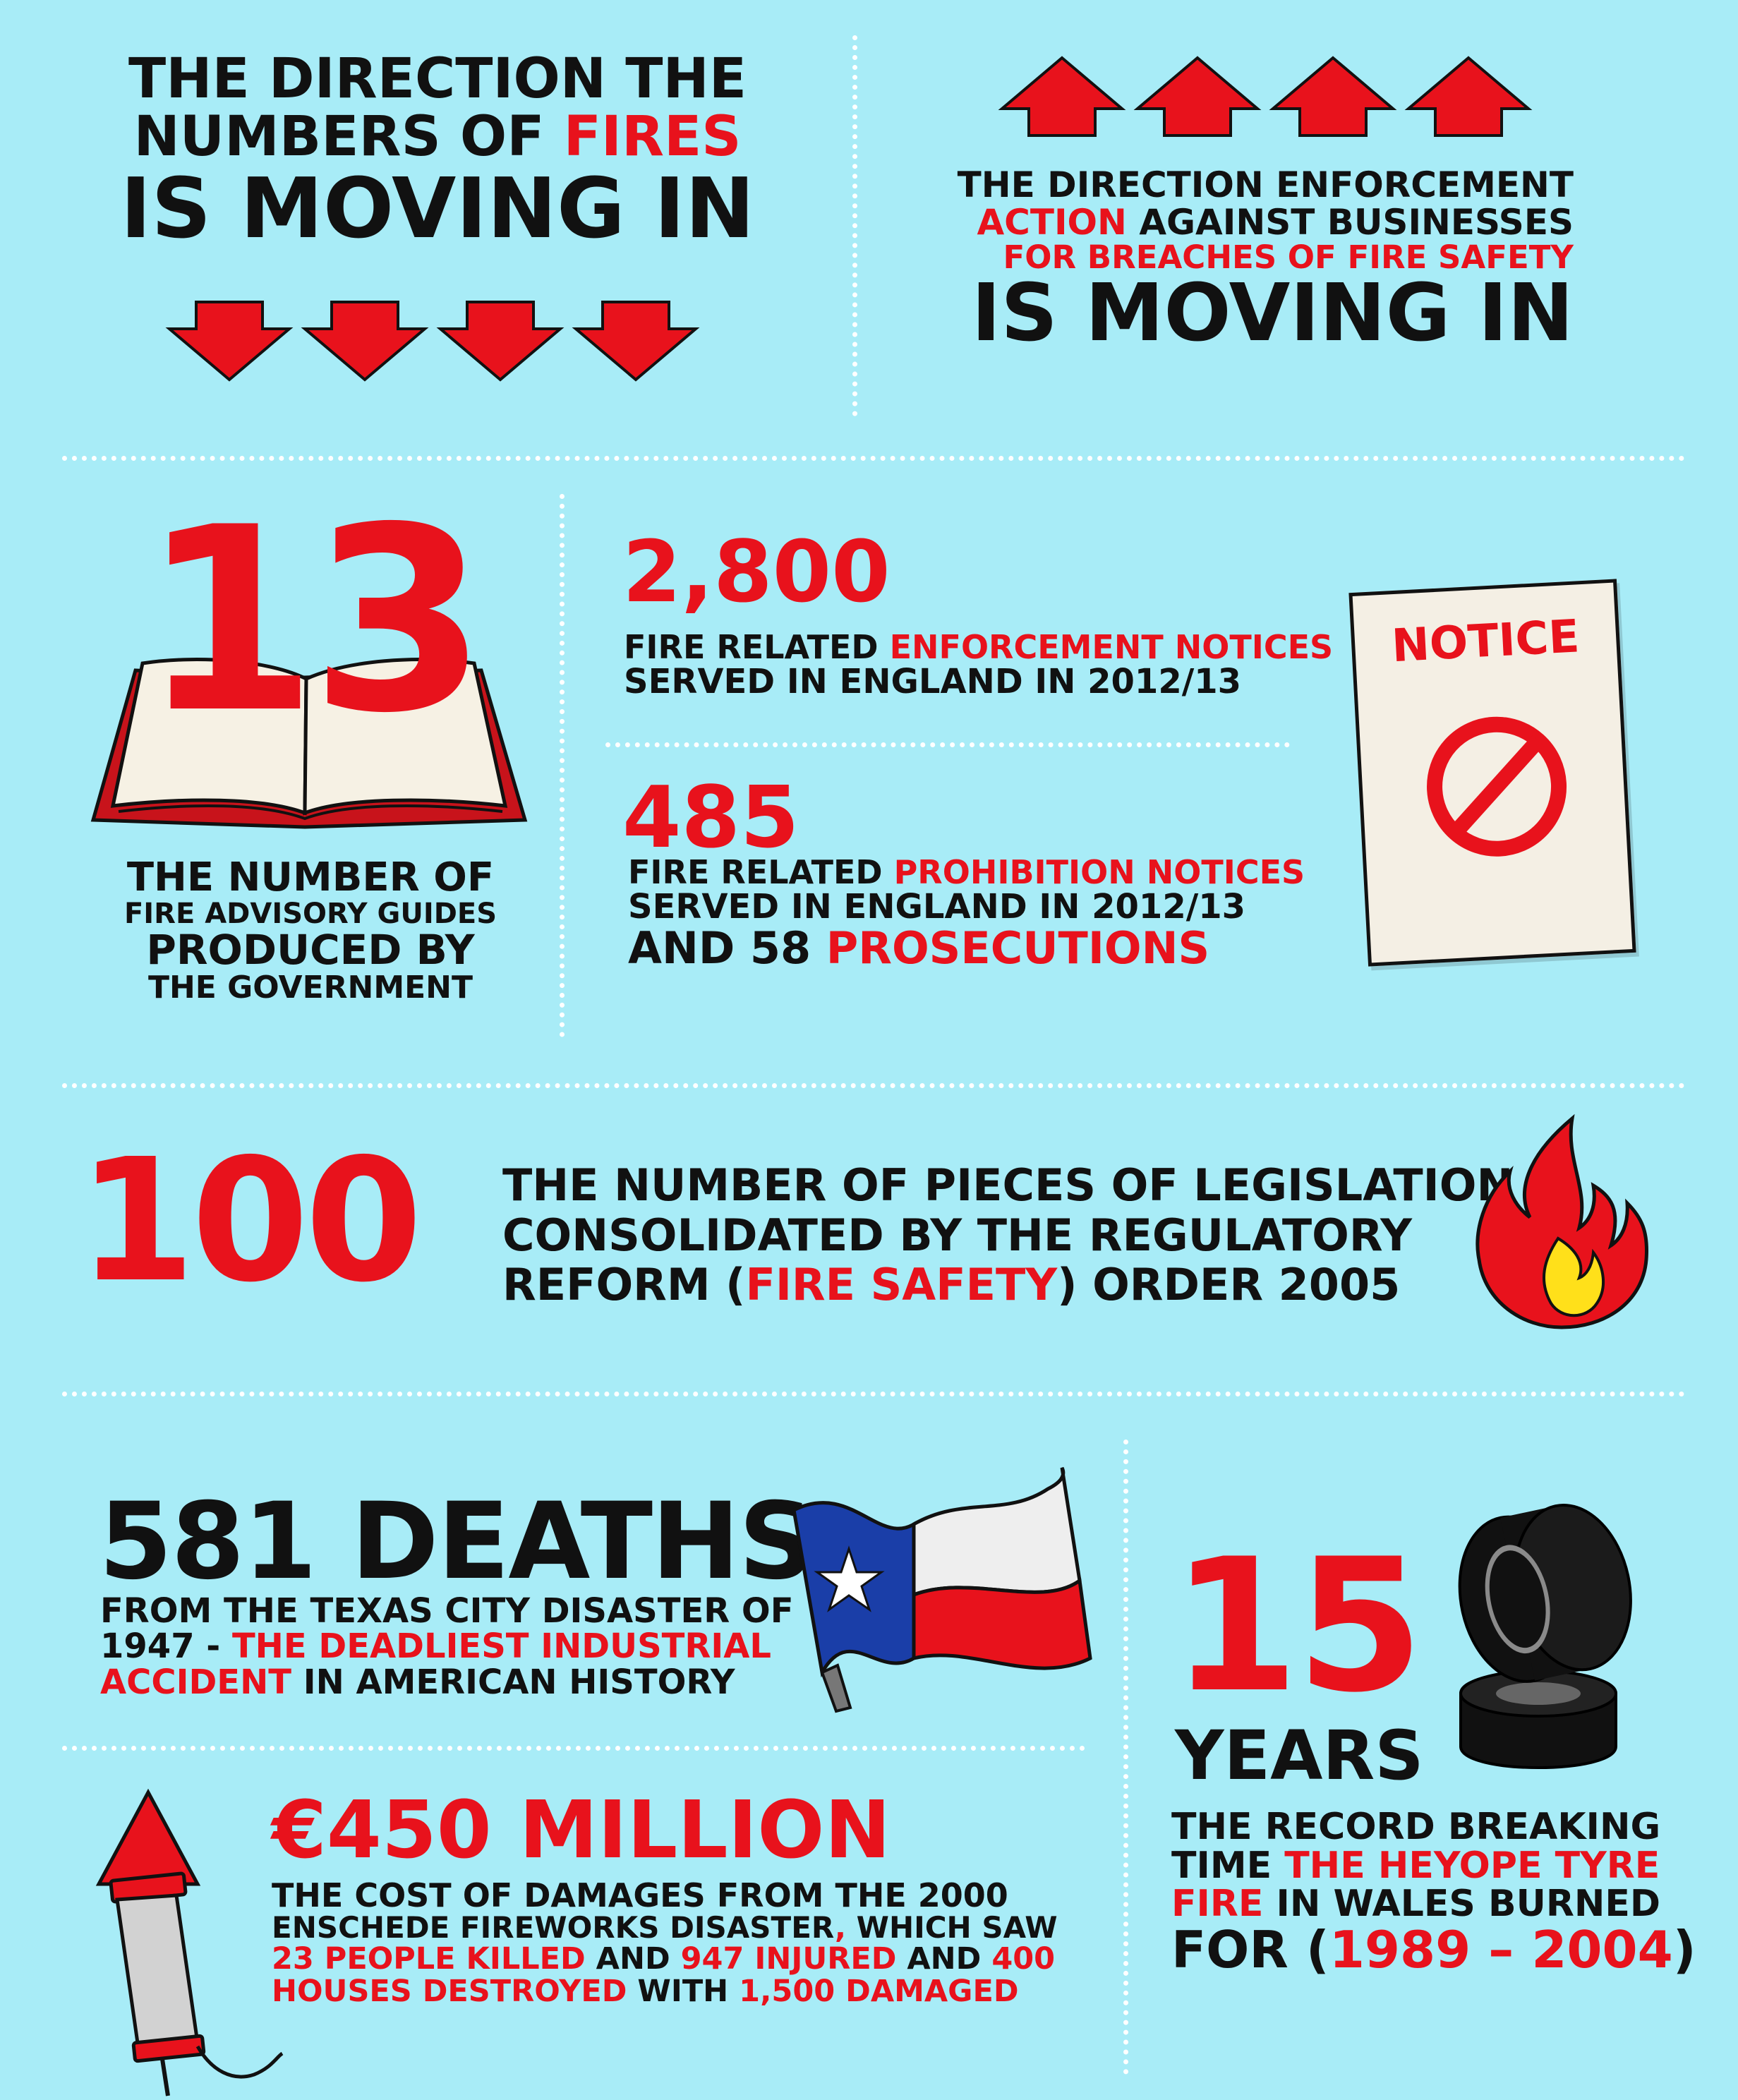  What do you see at coordinates (1008, 1185) in the screenshot?
I see `legislation-line-1: THE NUMBER OF PIECES OF LEGISLATION` at bounding box center [1008, 1185].